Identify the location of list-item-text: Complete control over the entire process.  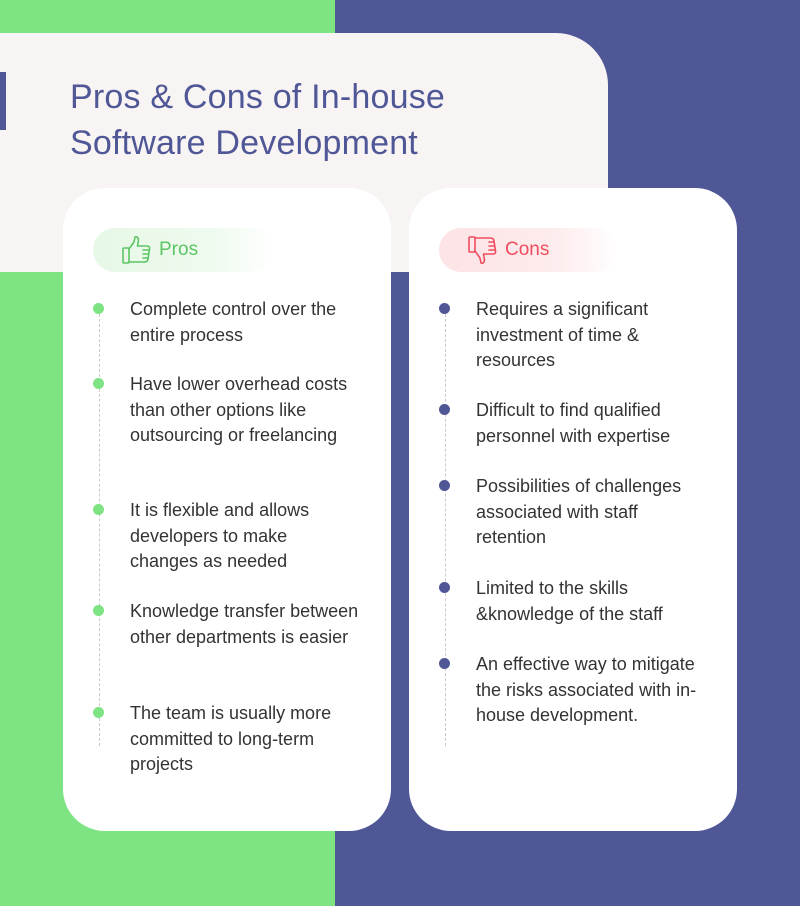
(233, 322).